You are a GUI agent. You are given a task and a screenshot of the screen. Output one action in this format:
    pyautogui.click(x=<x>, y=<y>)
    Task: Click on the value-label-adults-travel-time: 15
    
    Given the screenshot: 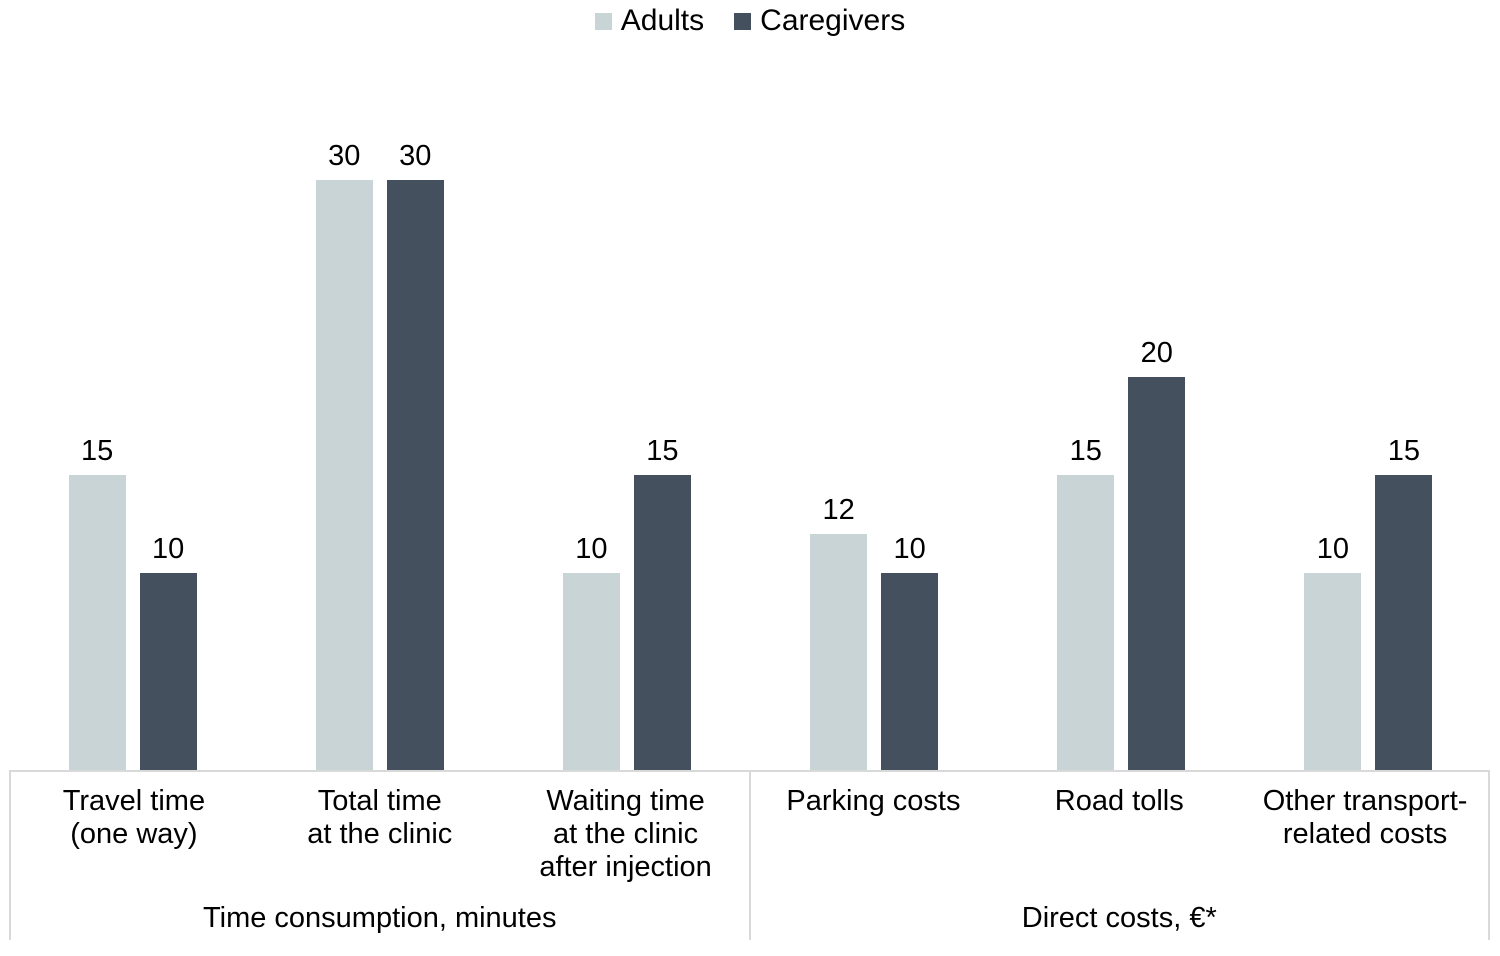 What is the action you would take?
    pyautogui.click(x=97, y=451)
    